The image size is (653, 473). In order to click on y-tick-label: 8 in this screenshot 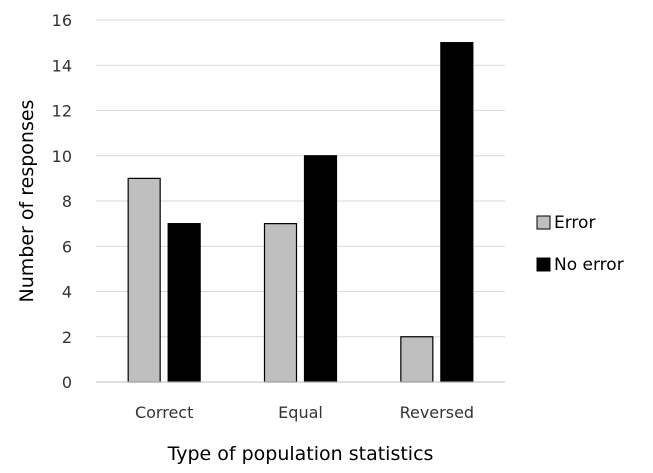, I will do `click(67, 201)`.